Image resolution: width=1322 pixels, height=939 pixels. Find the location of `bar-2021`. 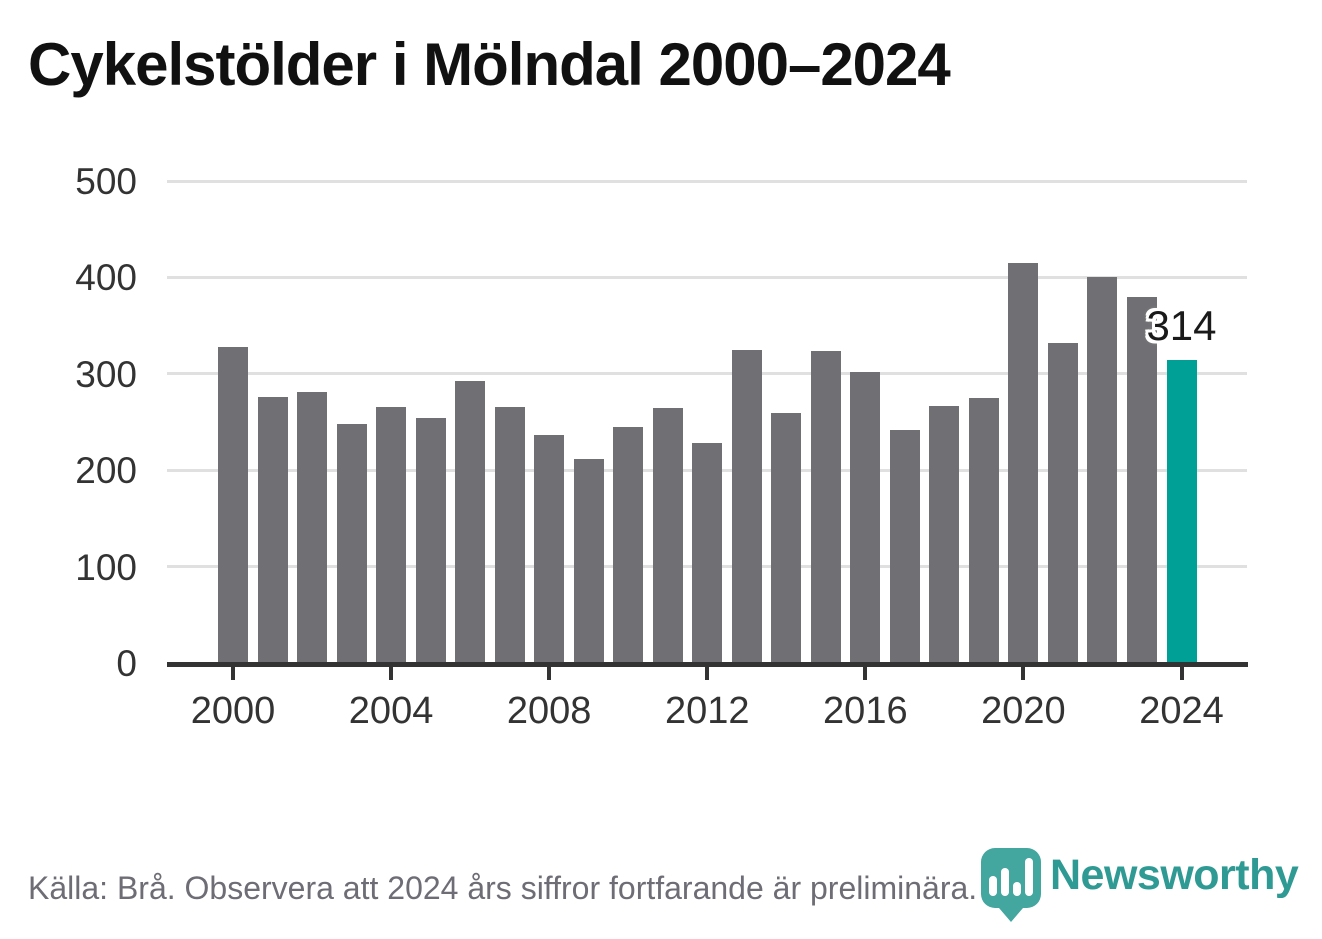

bar-2021 is located at coordinates (1062, 502).